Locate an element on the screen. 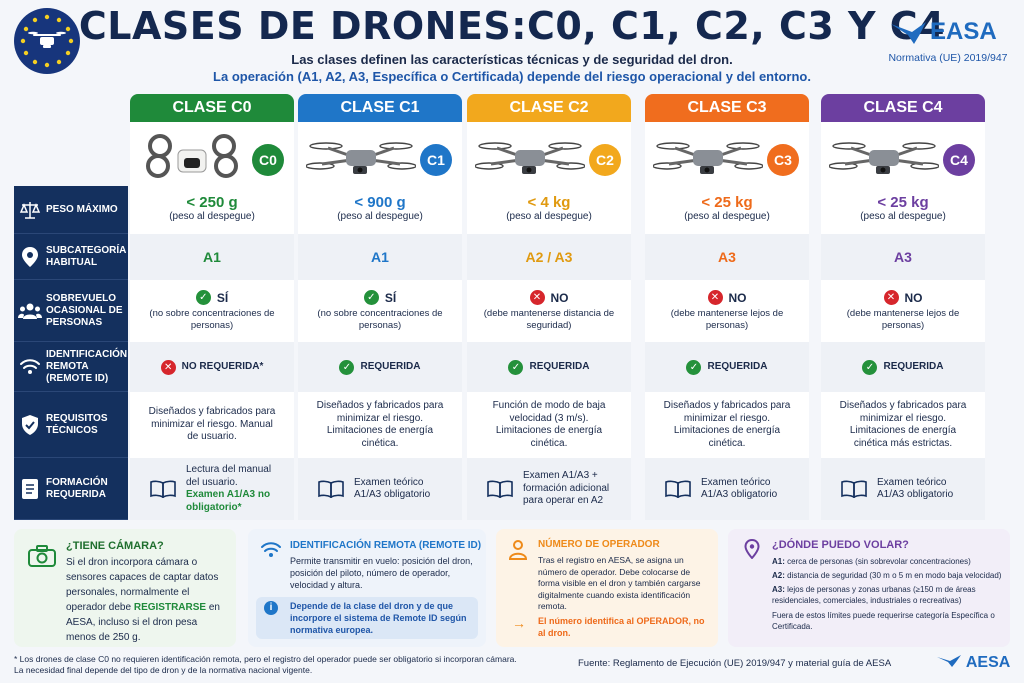  row-label-subcategory: SUBCATEGORÍA HABITUAL is located at coordinates (71, 257).